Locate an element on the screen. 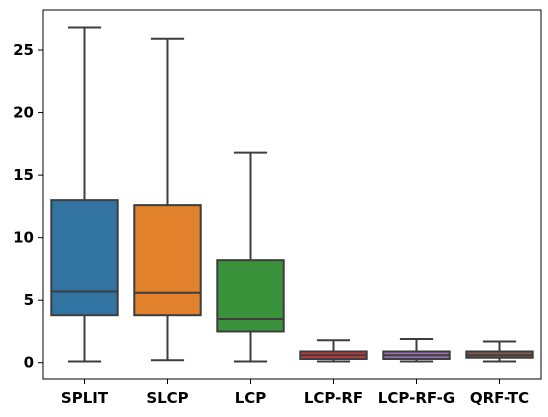 This screenshot has height=417, width=548. box-split is located at coordinates (84, 194).